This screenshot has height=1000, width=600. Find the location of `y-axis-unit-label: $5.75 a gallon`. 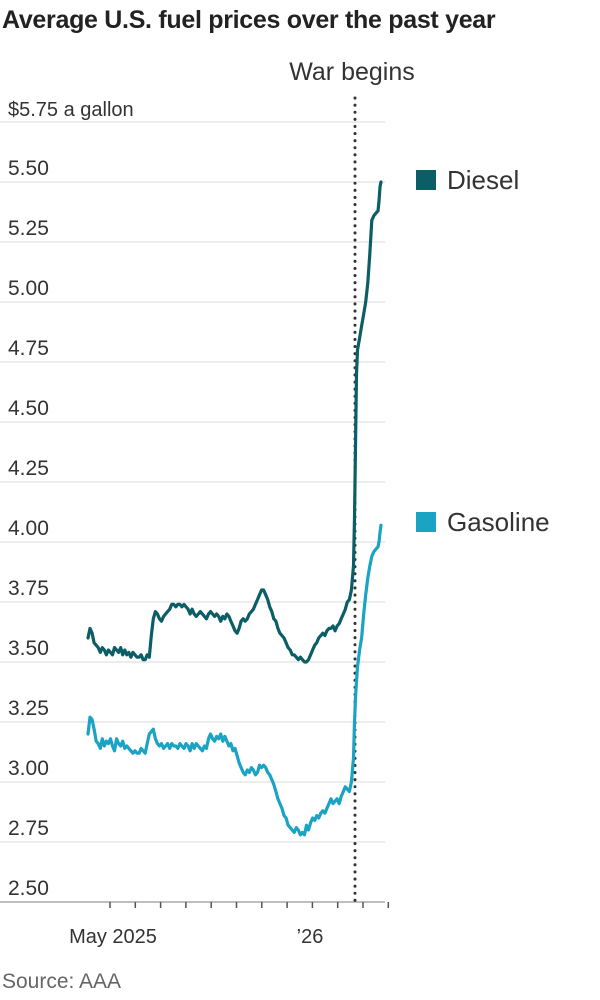

y-axis-unit-label: $5.75 a gallon is located at coordinates (71, 110).